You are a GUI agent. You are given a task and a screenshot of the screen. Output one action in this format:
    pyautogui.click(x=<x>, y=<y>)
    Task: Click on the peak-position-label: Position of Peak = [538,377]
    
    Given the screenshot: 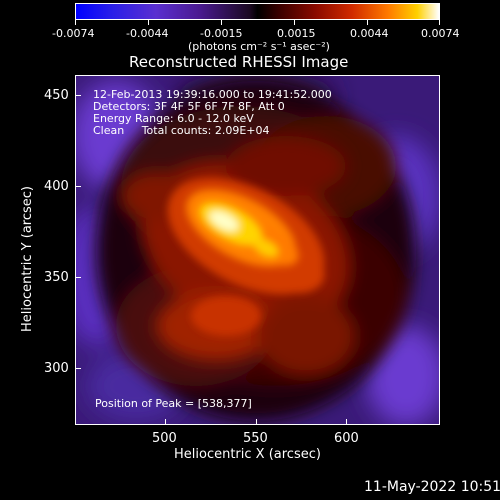 What is the action you would take?
    pyautogui.click(x=173, y=403)
    